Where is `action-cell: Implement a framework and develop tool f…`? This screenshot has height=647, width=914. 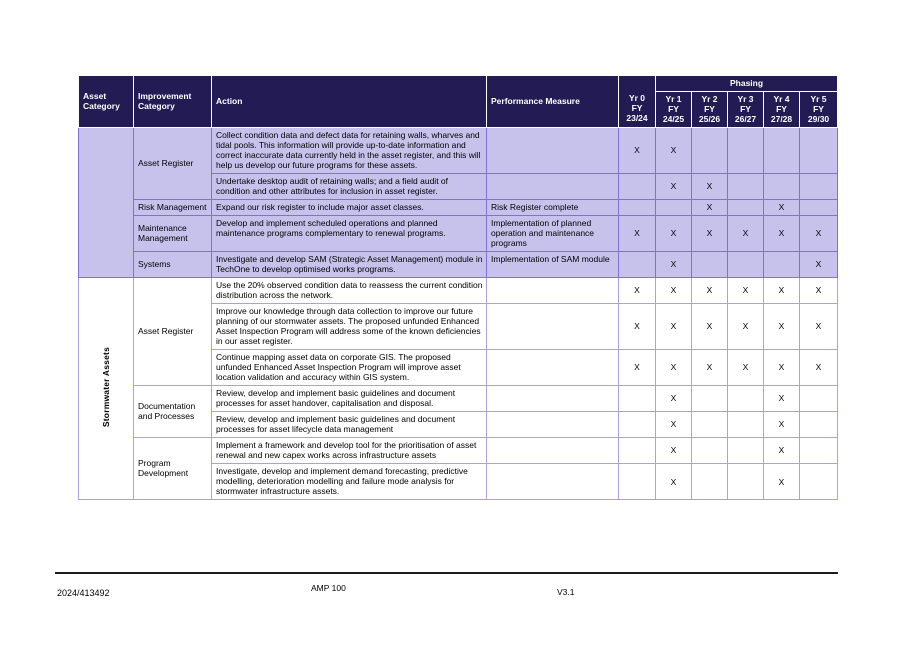
action-cell: Implement a framework and develop tool f… is located at coordinates (349, 450).